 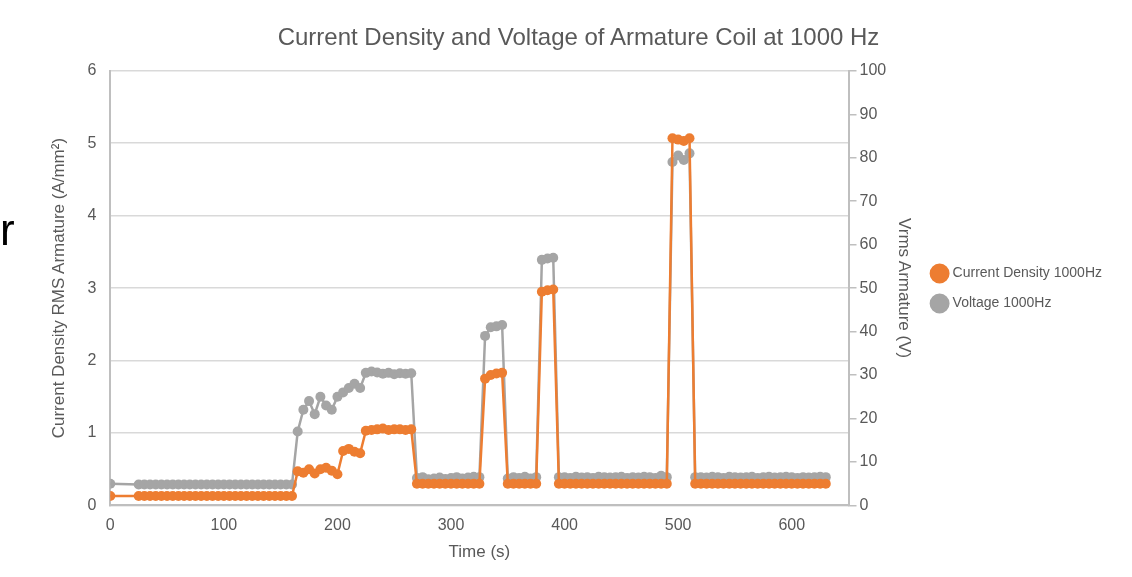 What do you see at coordinates (864, 504) in the screenshot?
I see `y2-tick-label: 0` at bounding box center [864, 504].